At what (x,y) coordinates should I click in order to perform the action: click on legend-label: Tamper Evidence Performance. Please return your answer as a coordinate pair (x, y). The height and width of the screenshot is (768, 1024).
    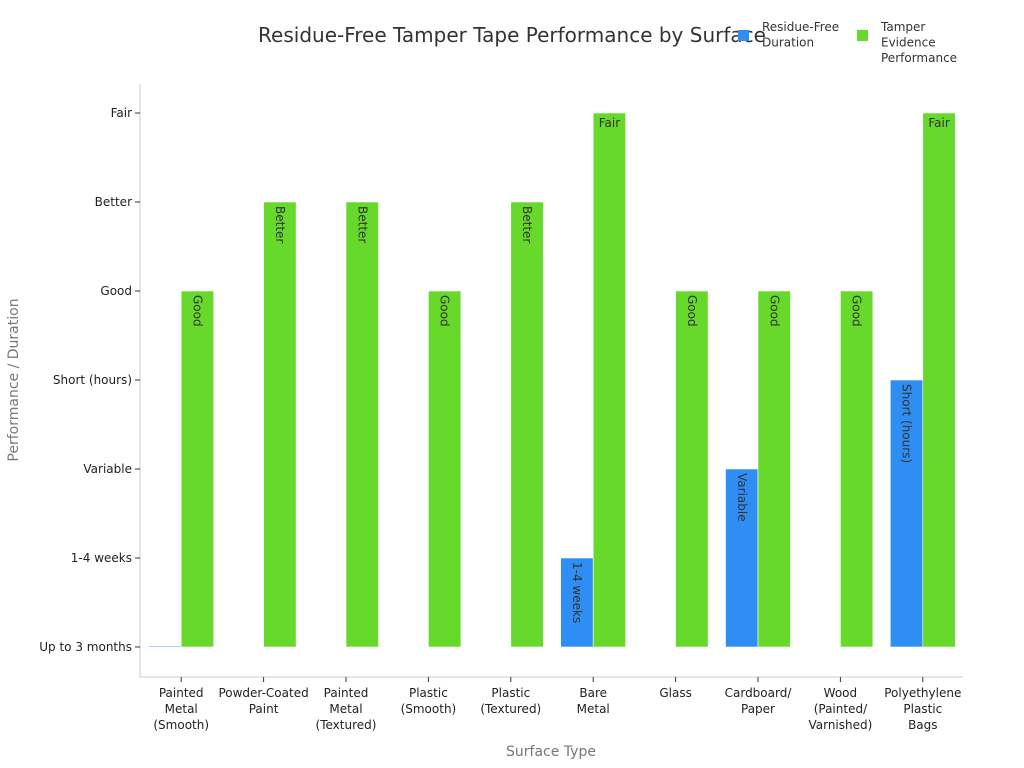
    Looking at the image, I should click on (918, 42).